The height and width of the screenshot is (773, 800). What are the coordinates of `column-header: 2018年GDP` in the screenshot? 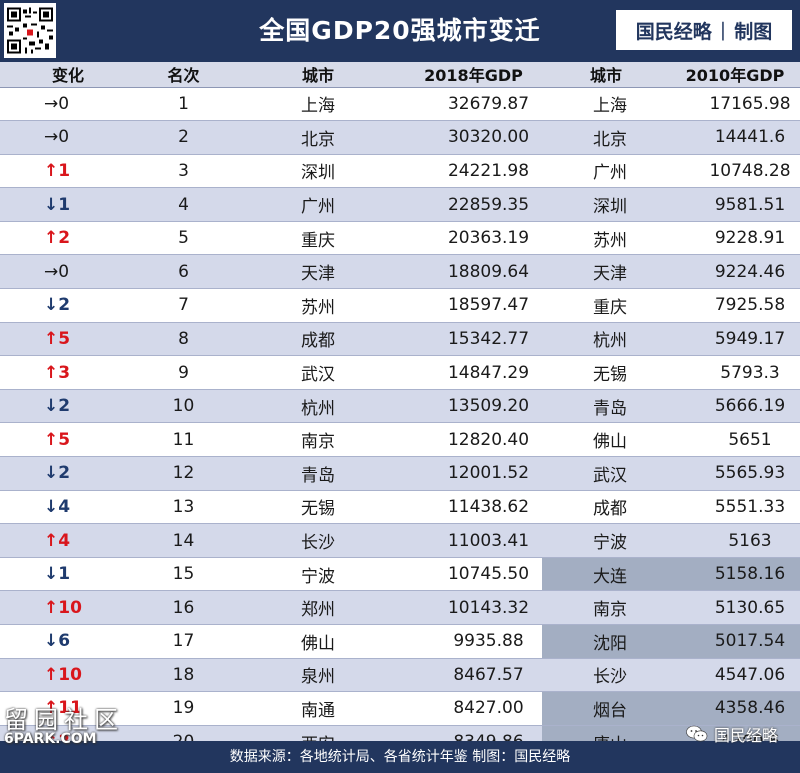 It's located at (473, 75).